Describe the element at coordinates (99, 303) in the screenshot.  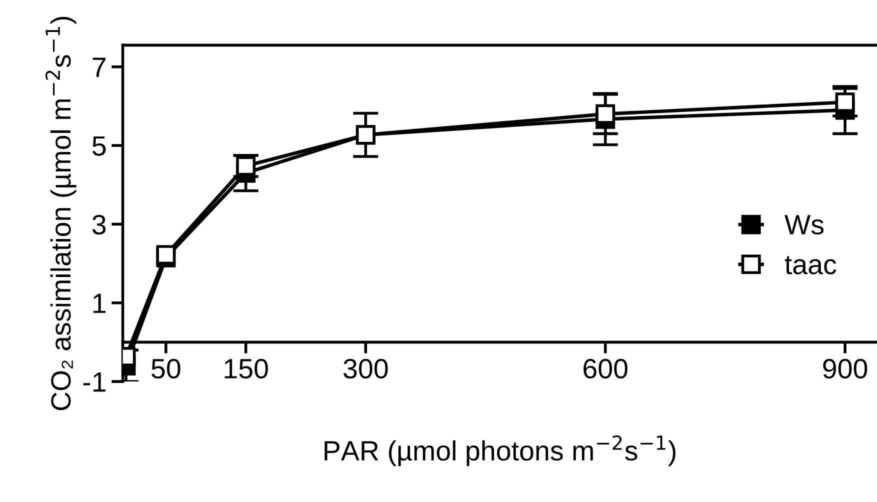
I see `y-tick-label: 1` at that location.